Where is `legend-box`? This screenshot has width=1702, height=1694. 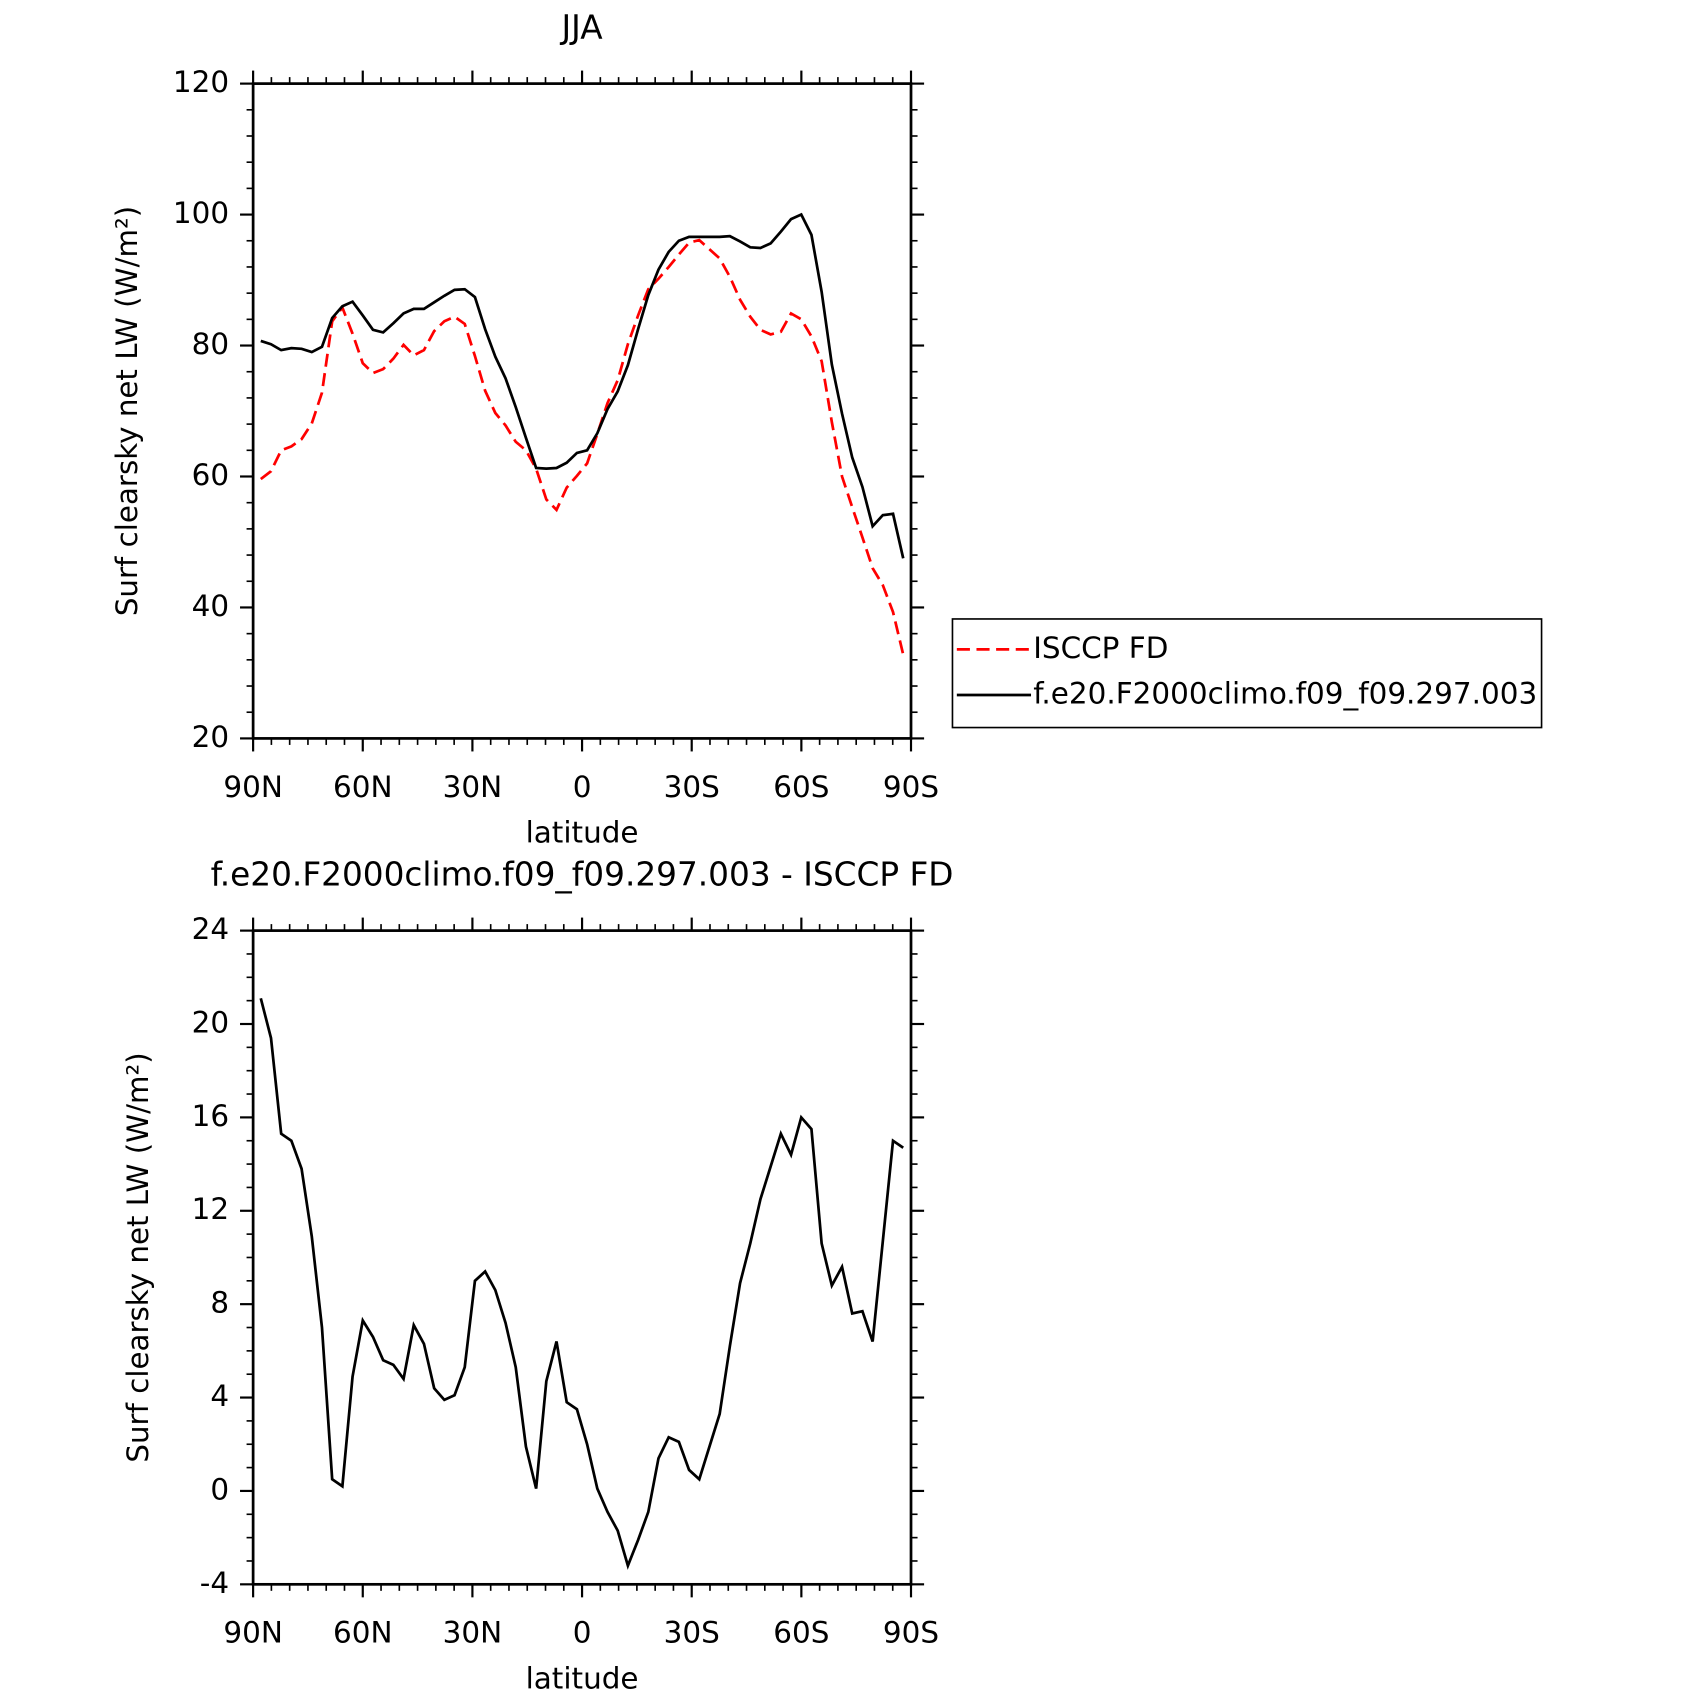 legend-box is located at coordinates (1247, 673).